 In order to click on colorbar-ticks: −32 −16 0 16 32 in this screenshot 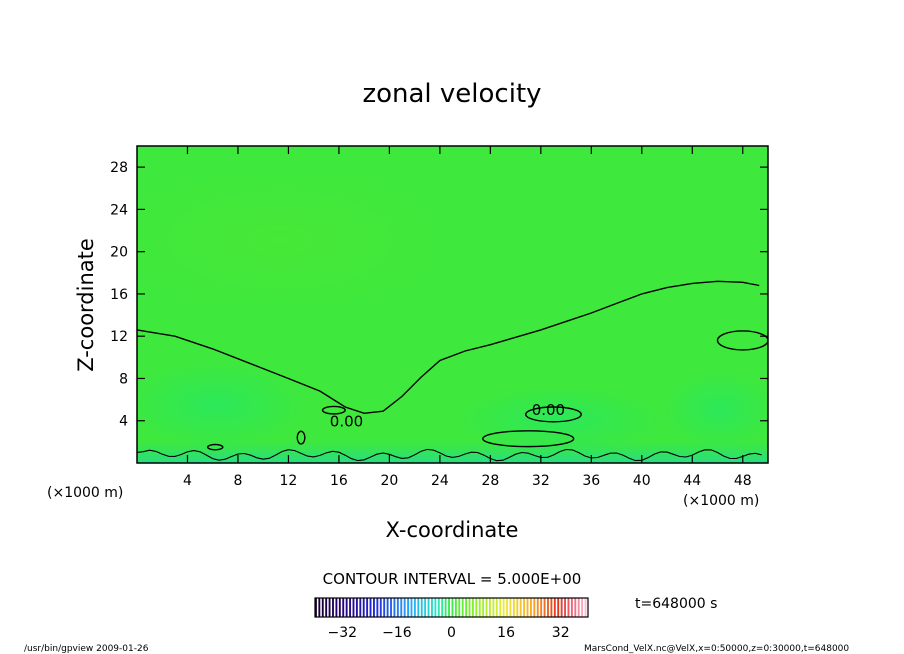, I will do `click(449, 633)`.